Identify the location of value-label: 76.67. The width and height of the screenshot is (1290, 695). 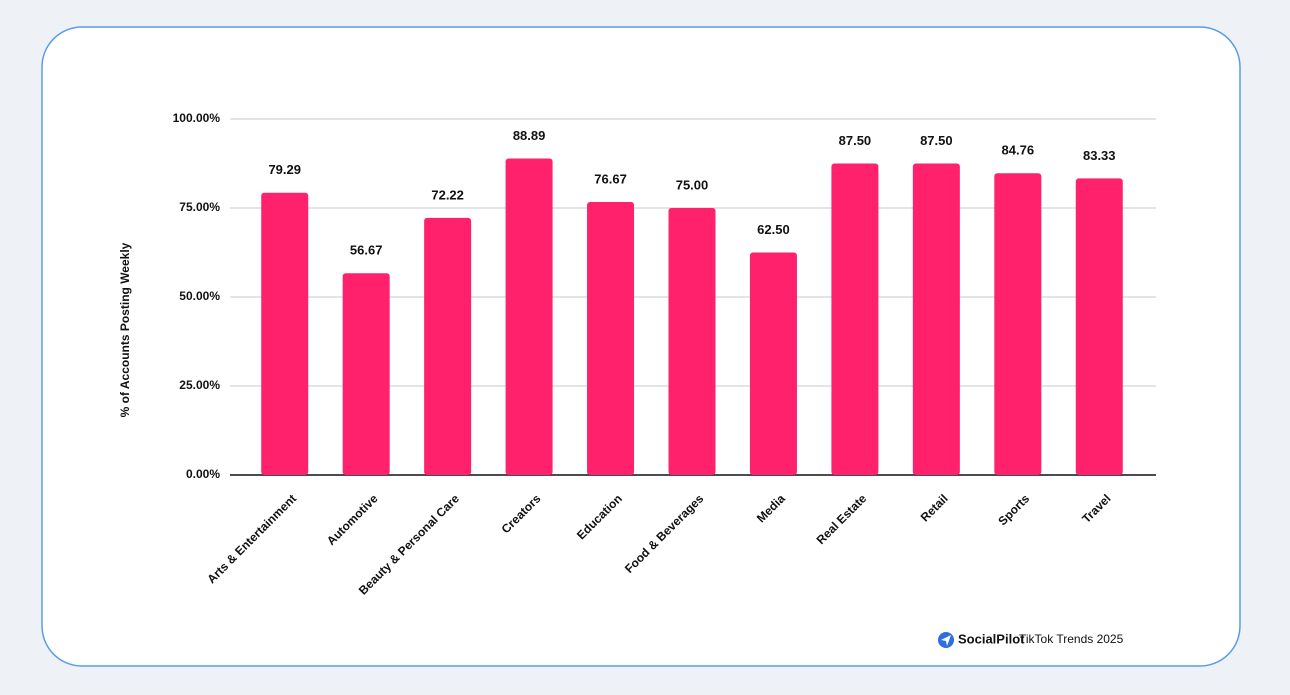
(610, 178).